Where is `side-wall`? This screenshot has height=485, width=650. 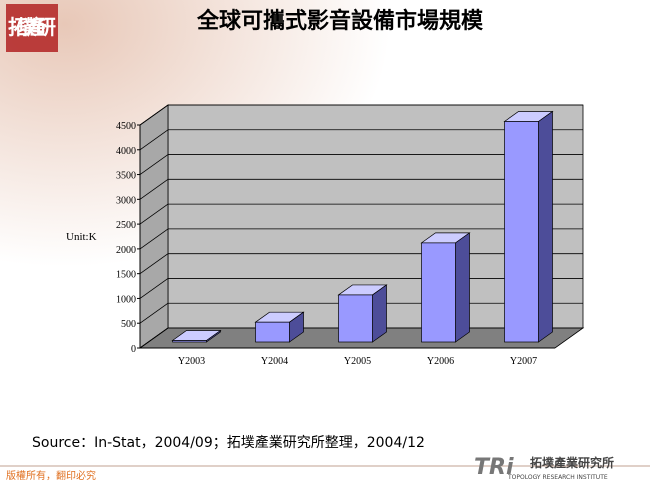
side-wall is located at coordinates (154, 226).